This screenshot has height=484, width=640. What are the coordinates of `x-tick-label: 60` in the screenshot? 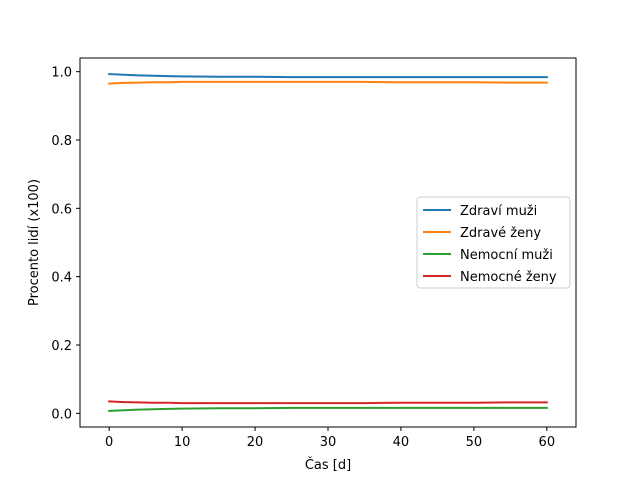 It's located at (547, 442).